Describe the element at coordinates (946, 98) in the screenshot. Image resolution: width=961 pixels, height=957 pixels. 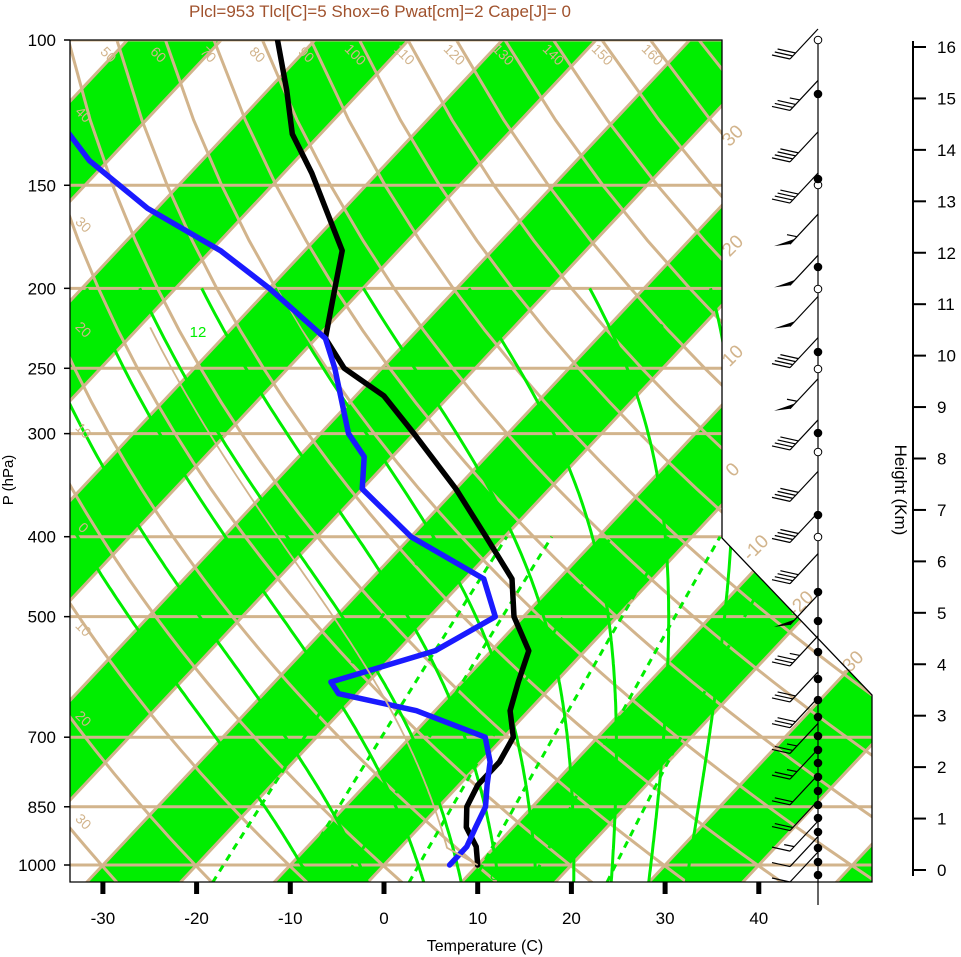
I see `height-tick-label: 15` at that location.